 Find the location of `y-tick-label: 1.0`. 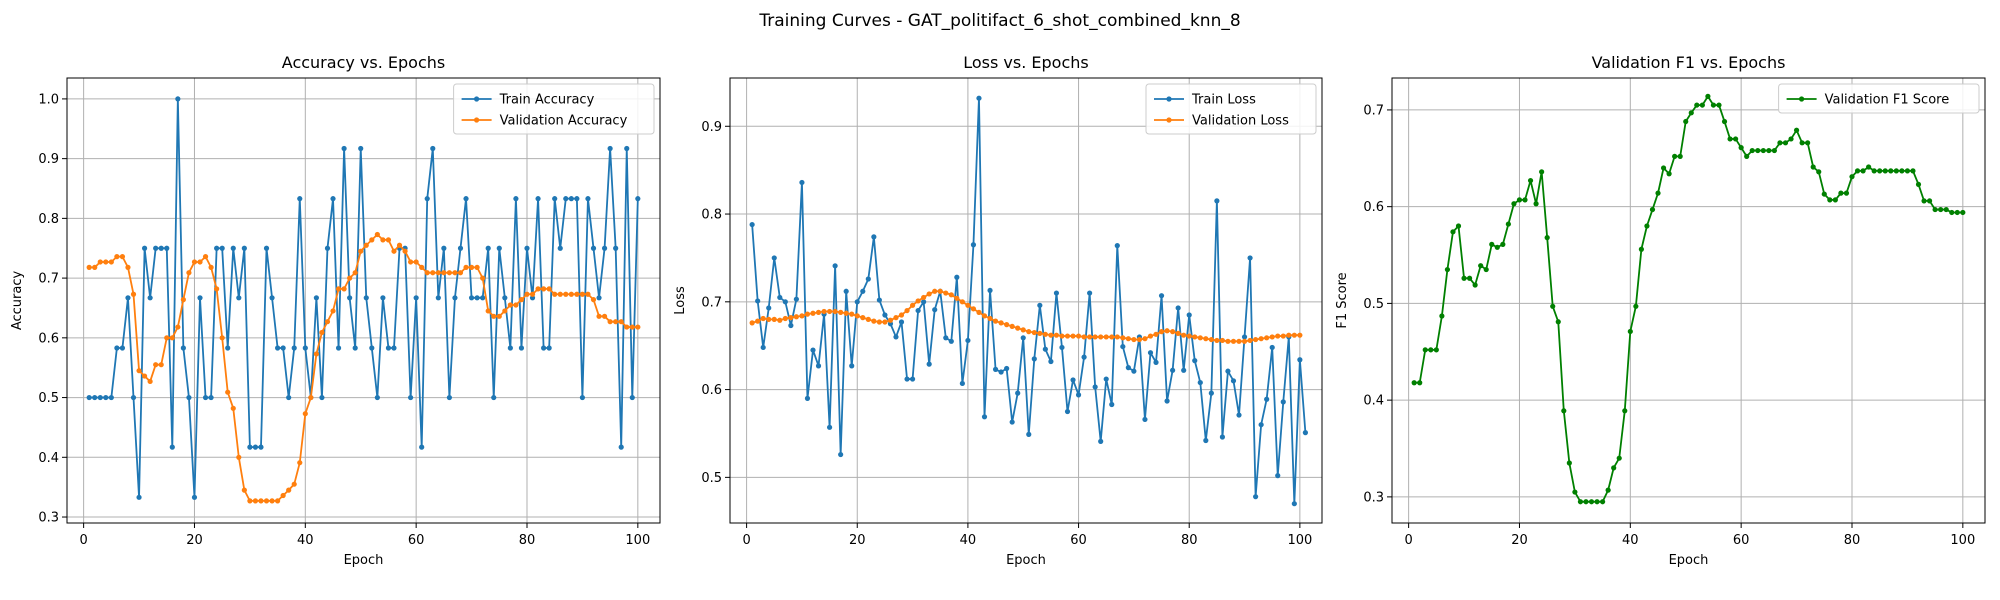

y-tick-label: 1.0 is located at coordinates (48, 99).